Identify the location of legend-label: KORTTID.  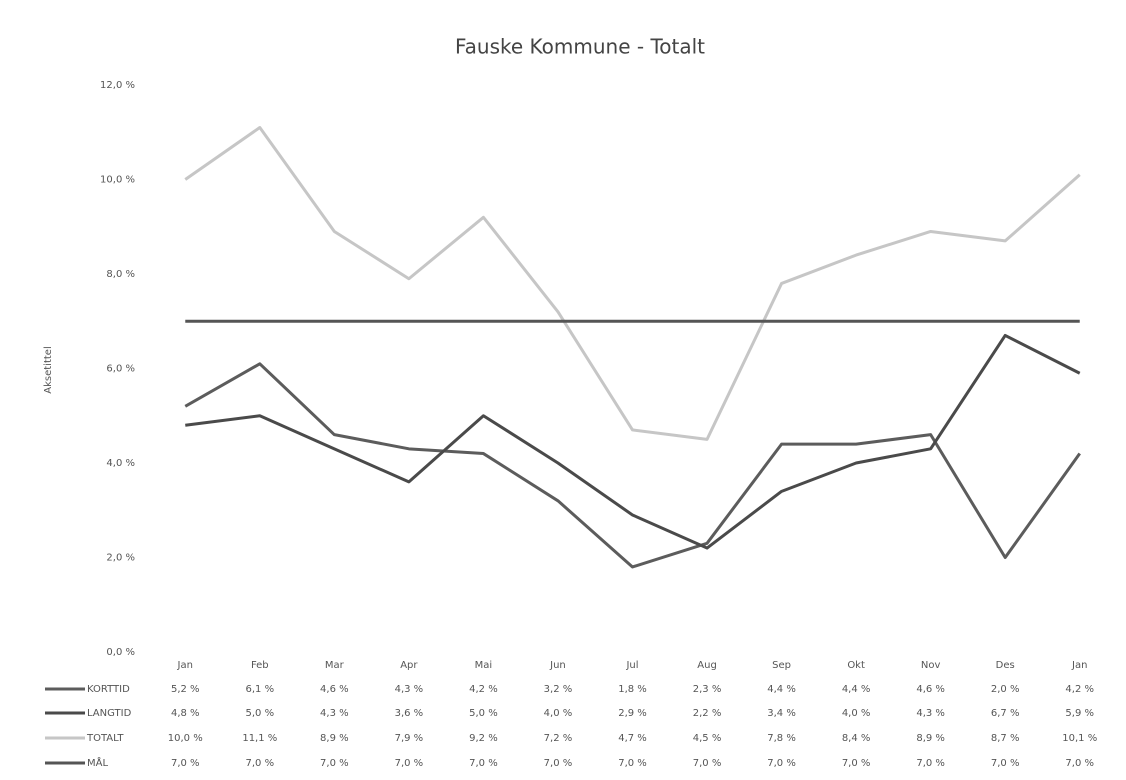
(108, 689).